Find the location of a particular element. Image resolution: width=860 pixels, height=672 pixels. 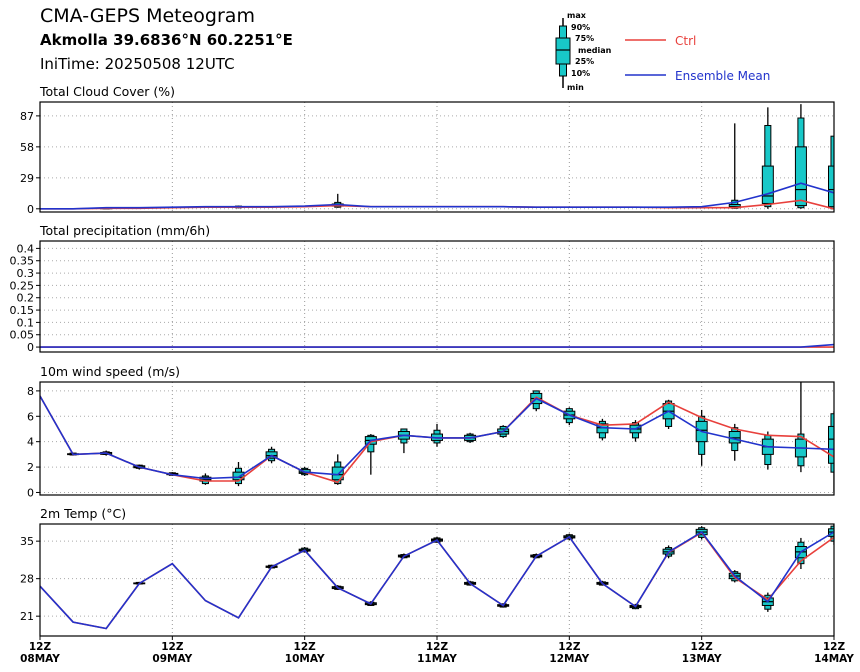

legend-box-label: max is located at coordinates (577, 15).